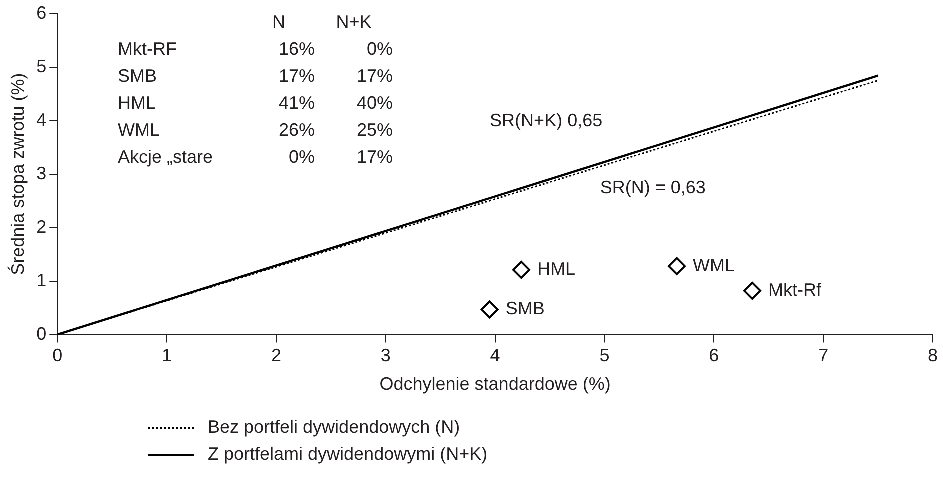 This screenshot has width=943, height=483. What do you see at coordinates (557, 269) in the screenshot?
I see `series-label: HML` at bounding box center [557, 269].